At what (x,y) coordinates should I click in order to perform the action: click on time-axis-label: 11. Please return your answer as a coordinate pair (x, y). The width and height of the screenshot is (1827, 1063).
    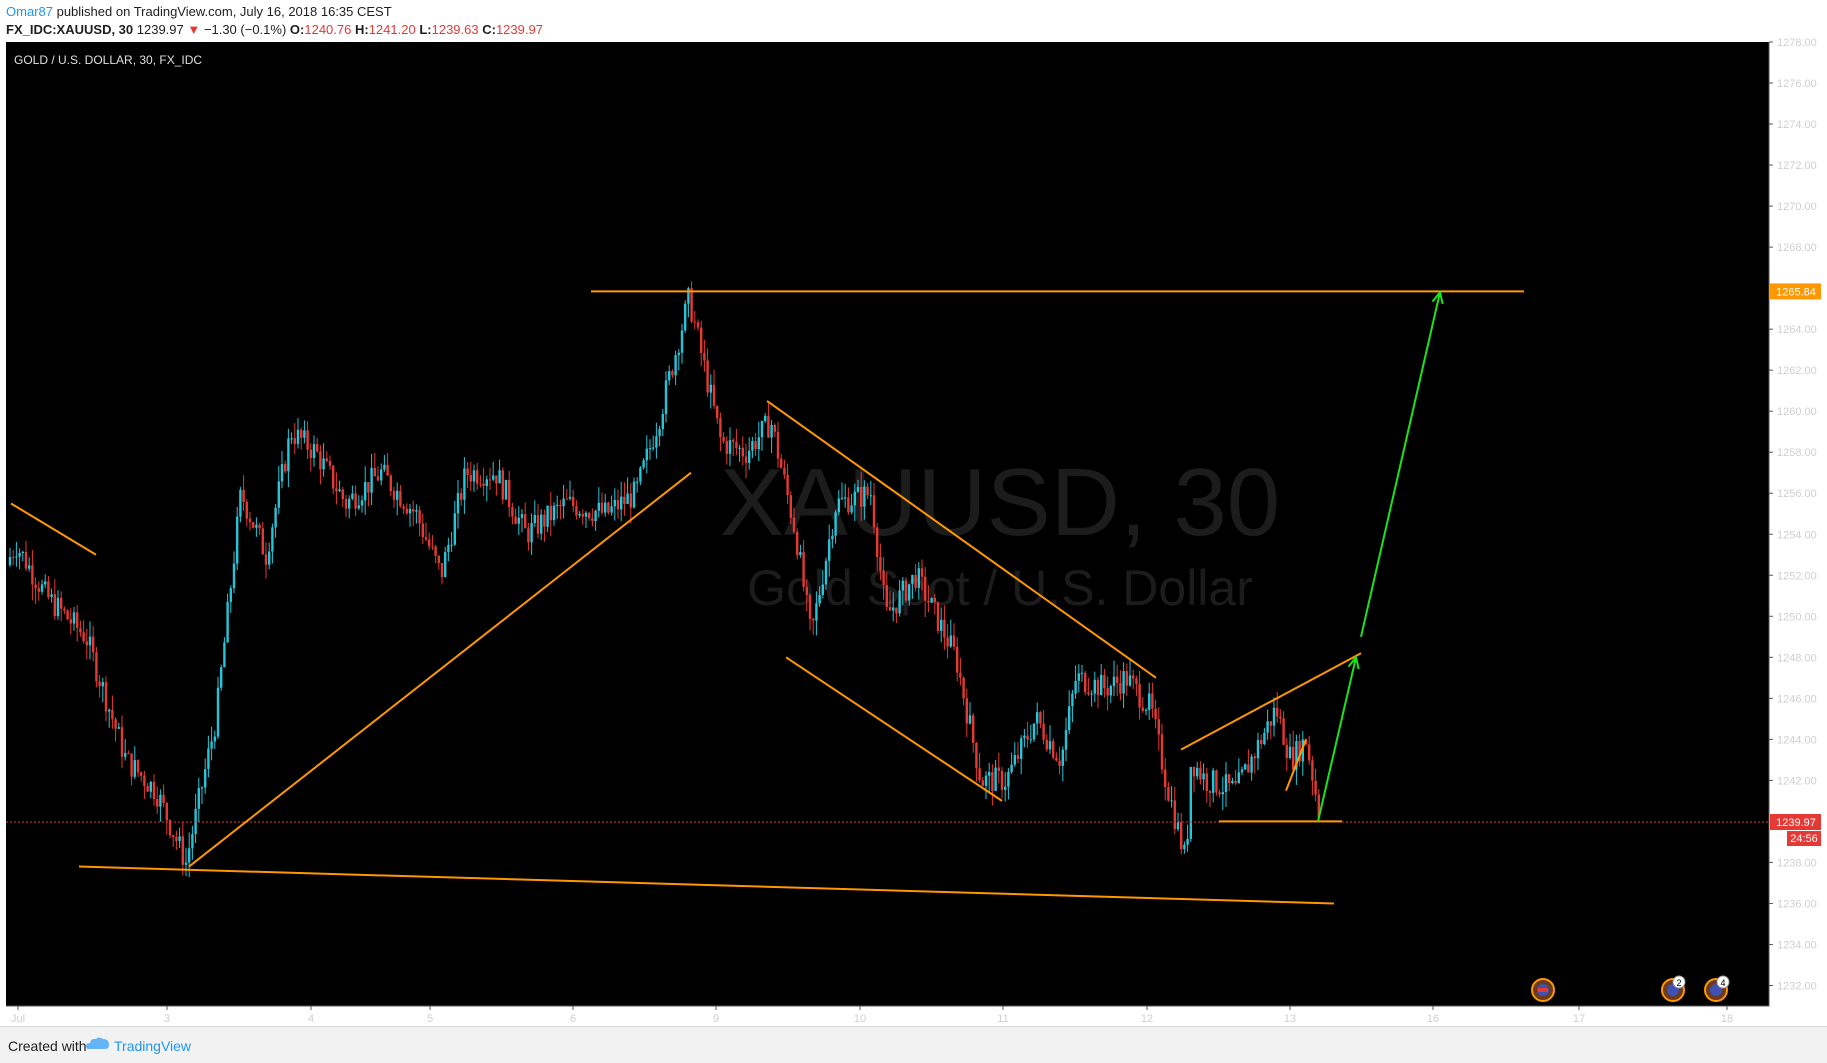
    Looking at the image, I should click on (1002, 1019).